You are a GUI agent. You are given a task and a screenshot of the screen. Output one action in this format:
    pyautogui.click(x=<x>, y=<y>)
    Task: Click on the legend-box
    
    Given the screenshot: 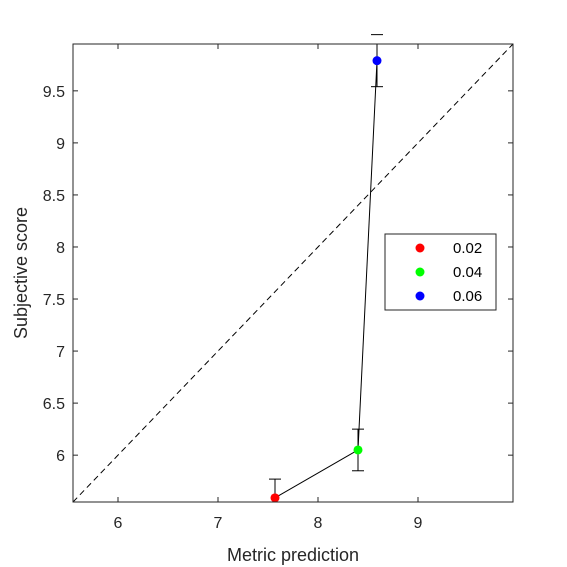 What is the action you would take?
    pyautogui.click(x=440, y=272)
    